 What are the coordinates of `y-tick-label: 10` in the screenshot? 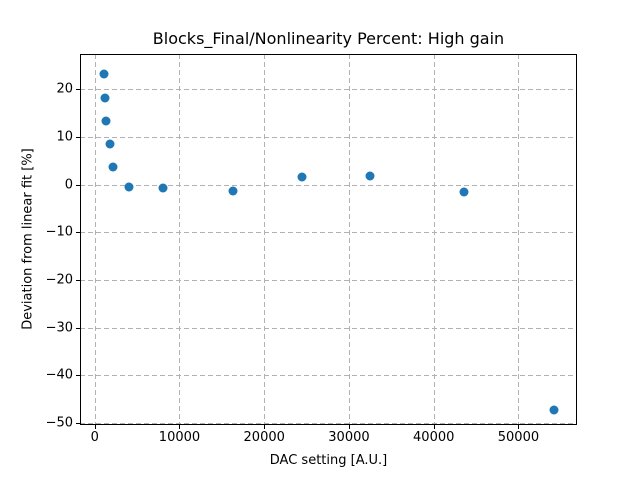 It's located at (64, 137).